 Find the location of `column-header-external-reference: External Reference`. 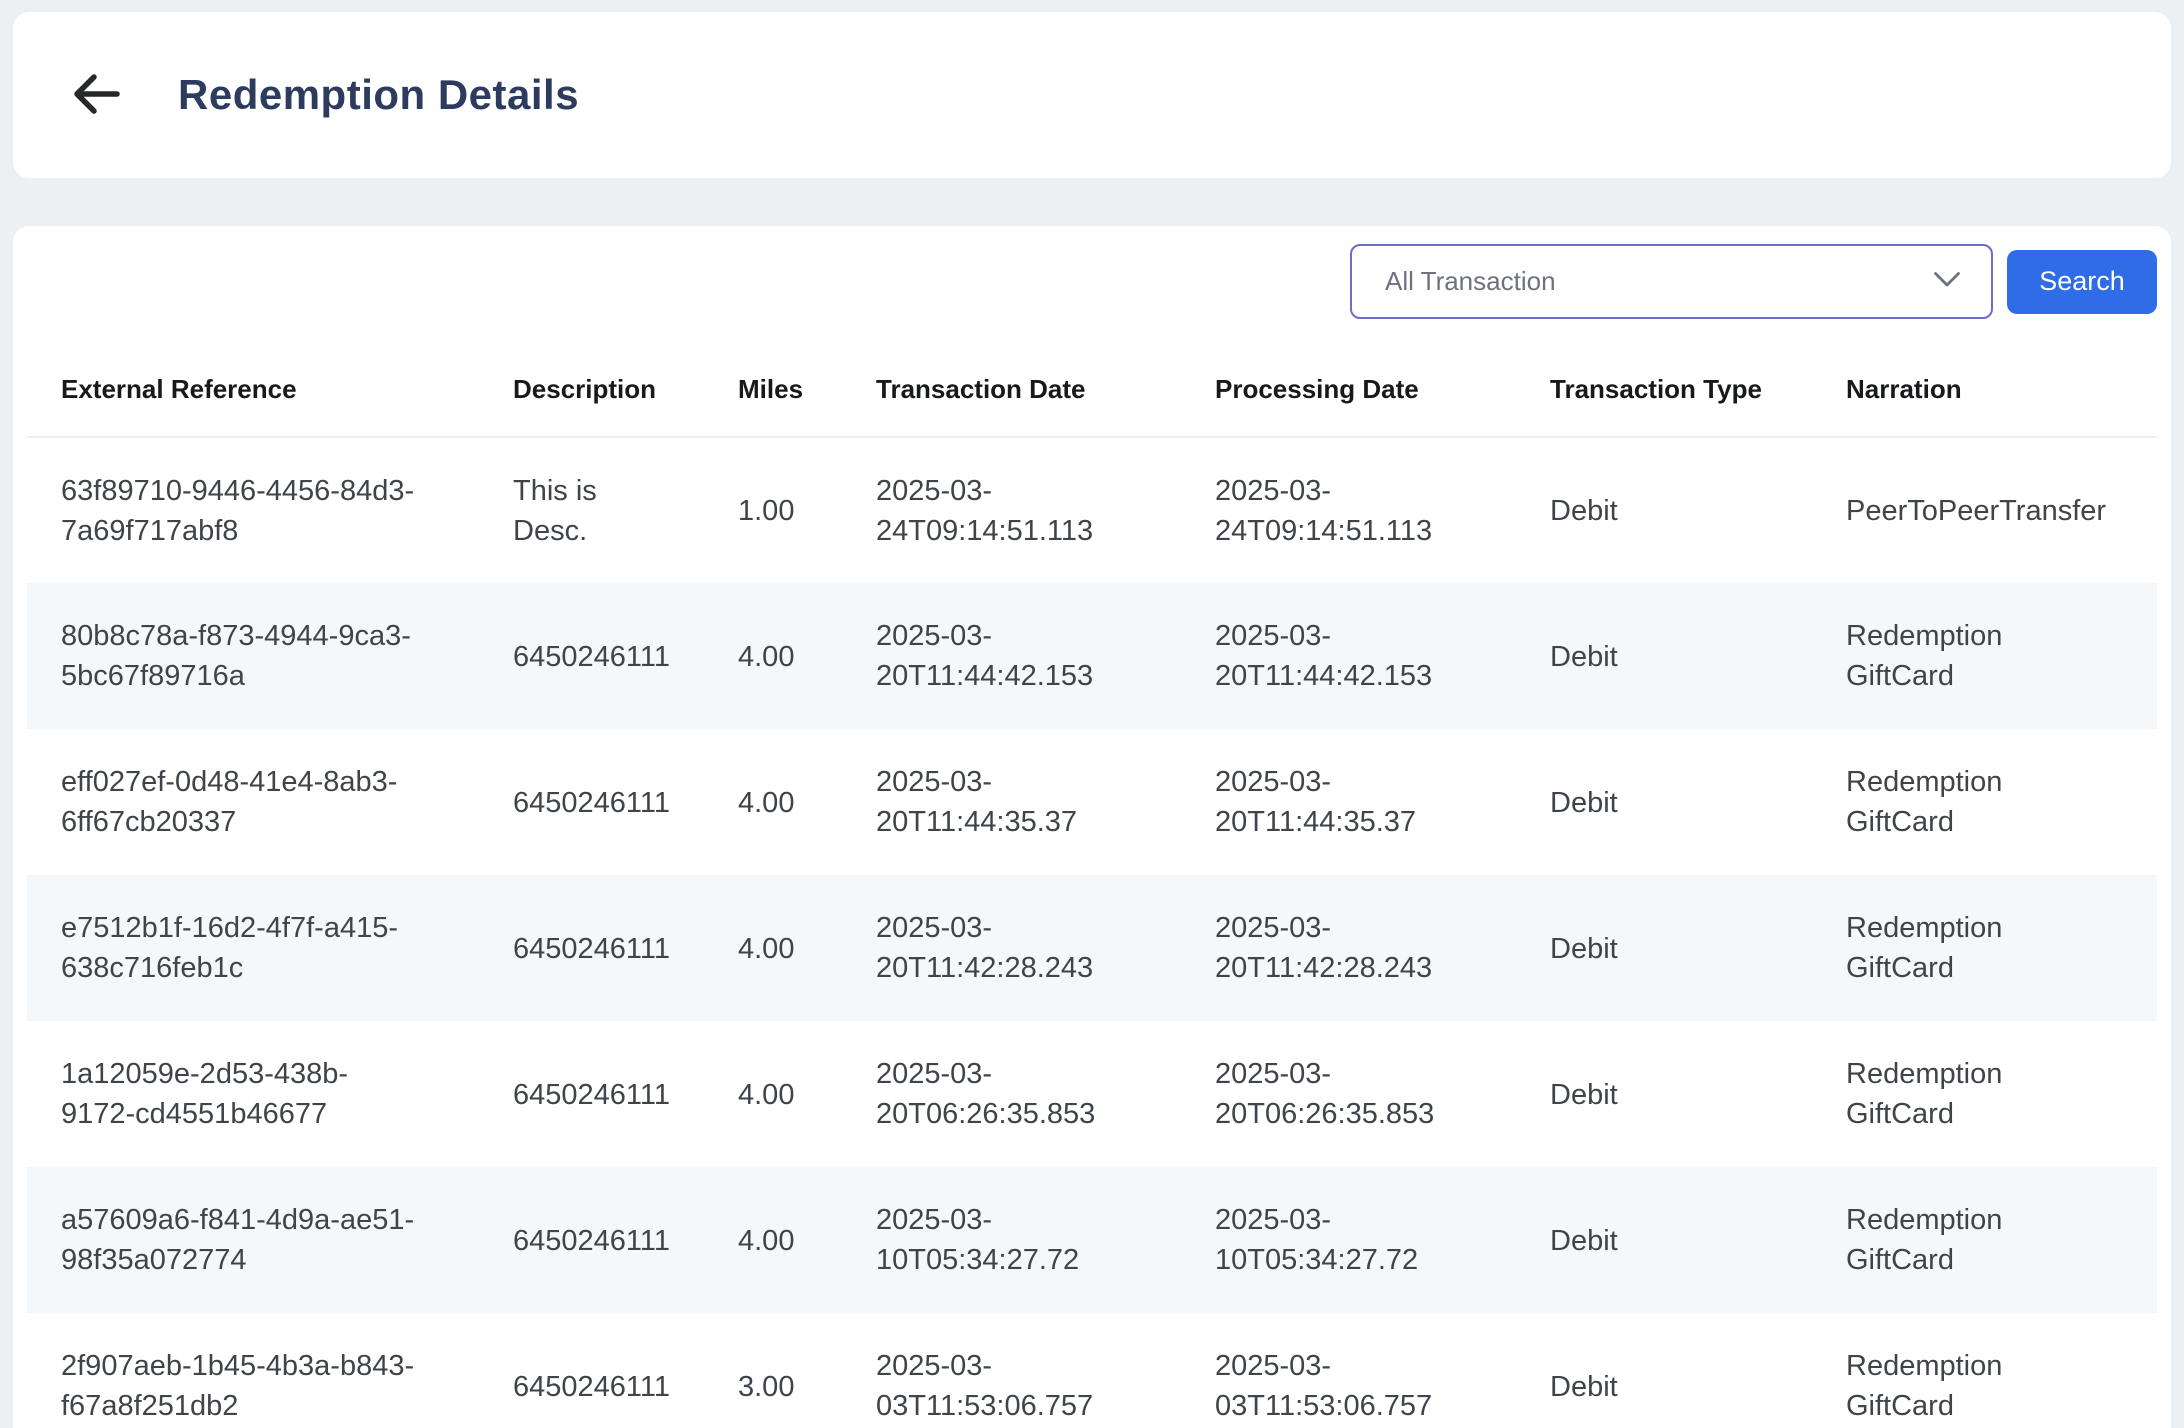

column-header-external-reference: External Reference is located at coordinates (253, 390).